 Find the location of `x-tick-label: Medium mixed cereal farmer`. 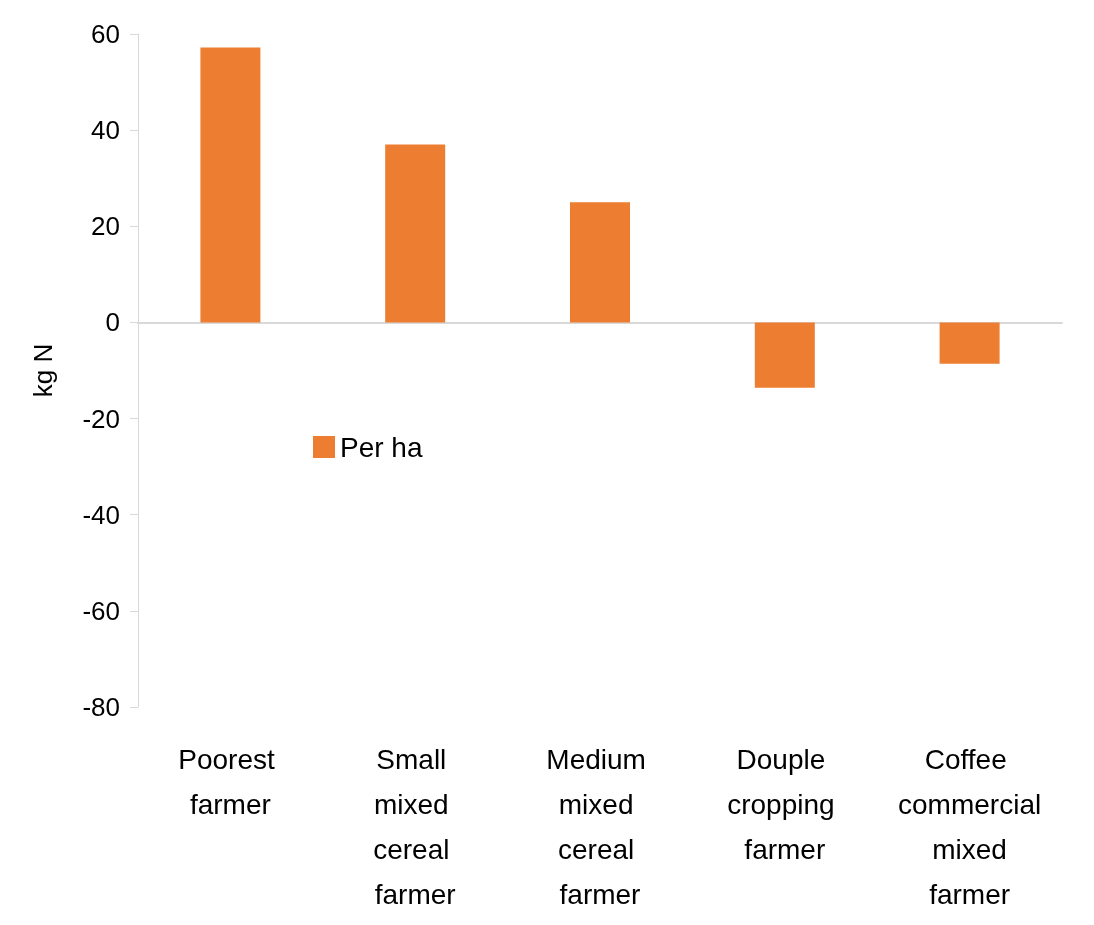

x-tick-label: Medium mixed cereal farmer is located at coordinates (600, 827).